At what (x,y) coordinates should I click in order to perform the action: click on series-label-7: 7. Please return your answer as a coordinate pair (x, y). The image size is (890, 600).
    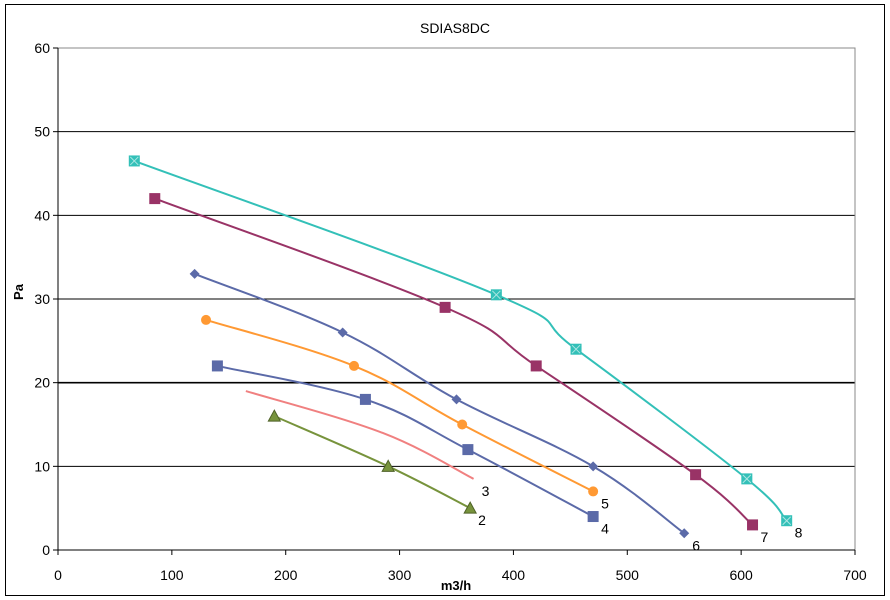
    Looking at the image, I should click on (765, 537).